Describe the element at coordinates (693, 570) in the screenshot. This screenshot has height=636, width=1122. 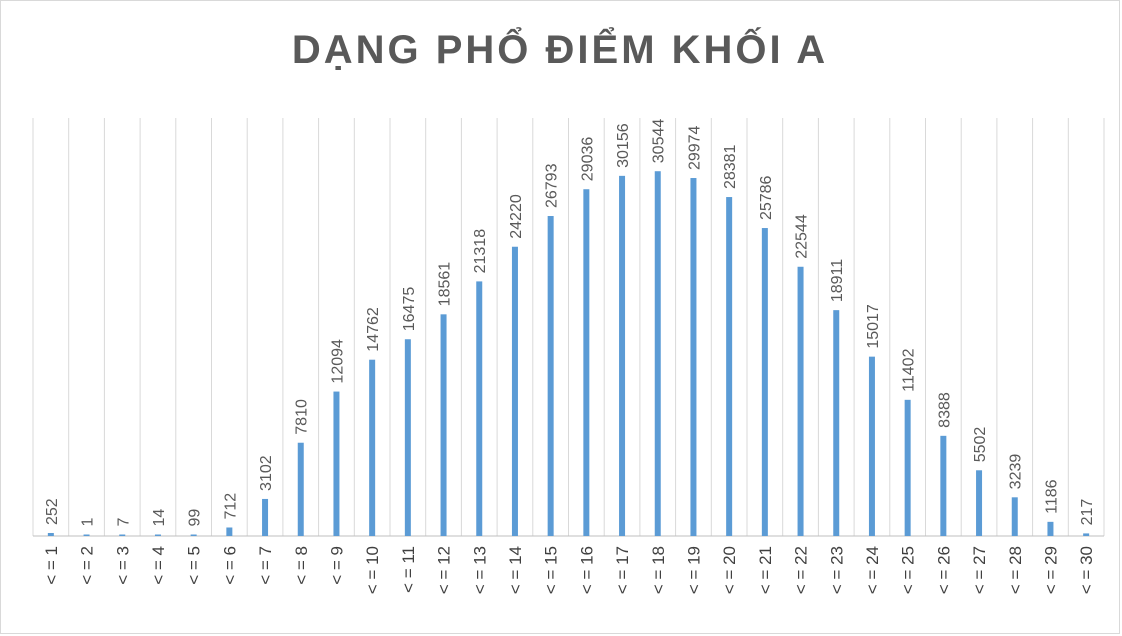
I see `x-tick-label: < = 19` at that location.